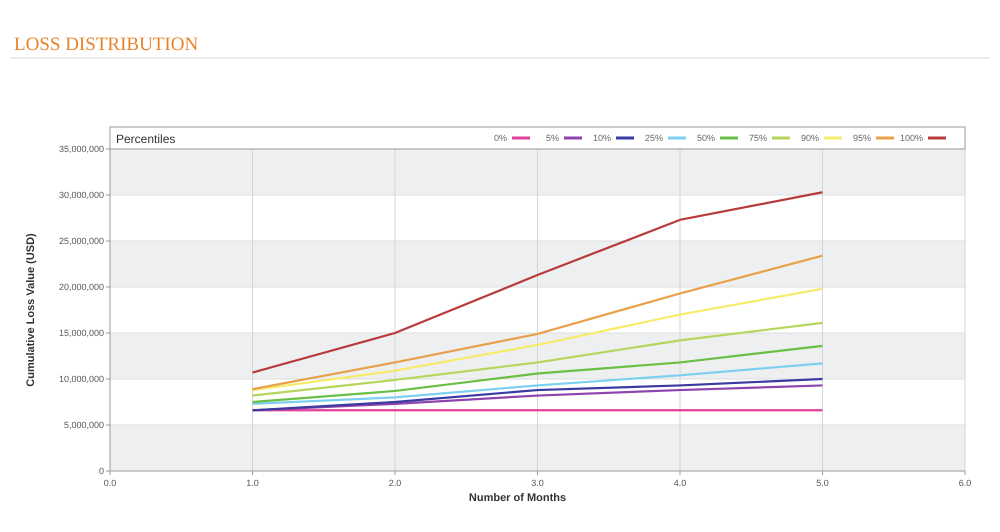  What do you see at coordinates (81, 287) in the screenshot?
I see `y-tick-label: 20,000,000` at bounding box center [81, 287].